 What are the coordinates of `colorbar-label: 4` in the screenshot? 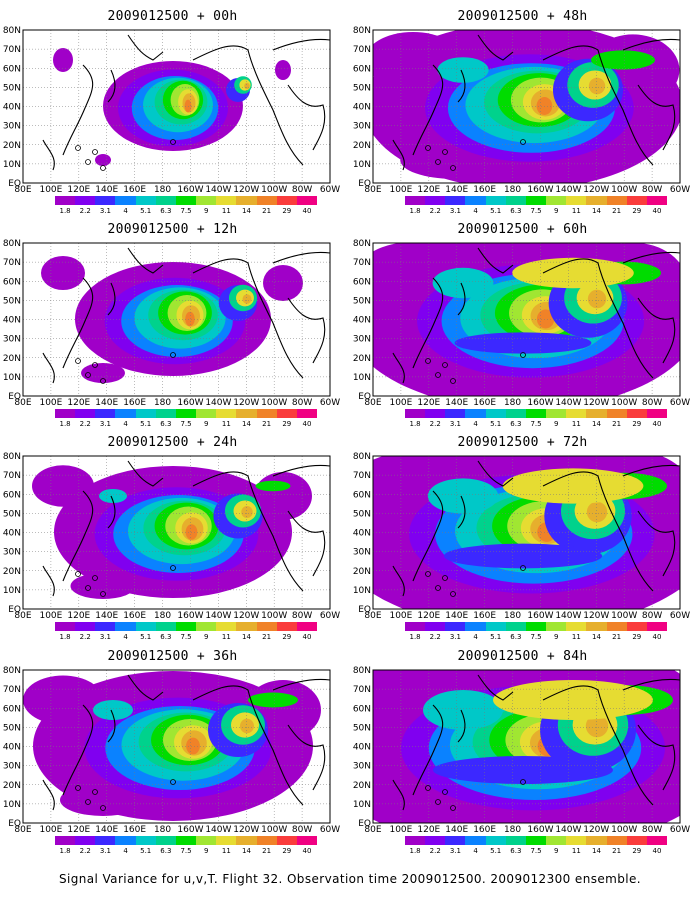 It's located at (125, 424).